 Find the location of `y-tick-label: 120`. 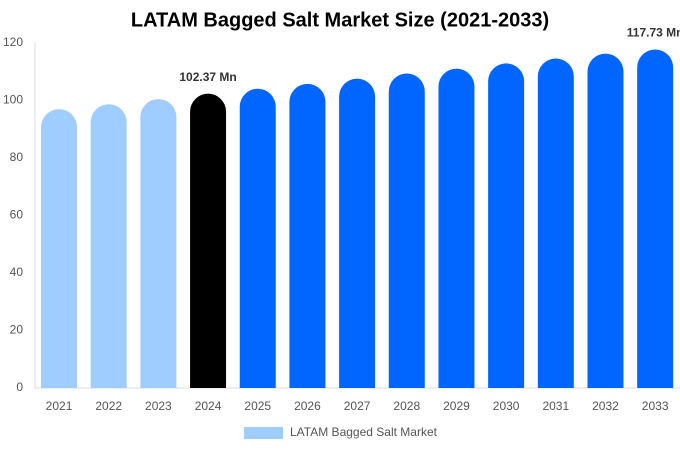

y-tick-label: 120 is located at coordinates (13, 42).